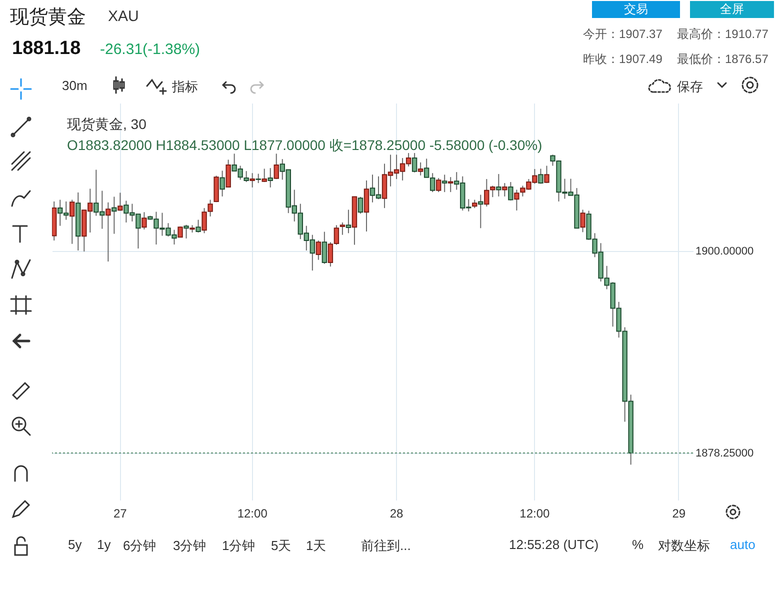 The height and width of the screenshot is (591, 775). I want to click on text: -26.31(-1.38%), so click(150, 49).